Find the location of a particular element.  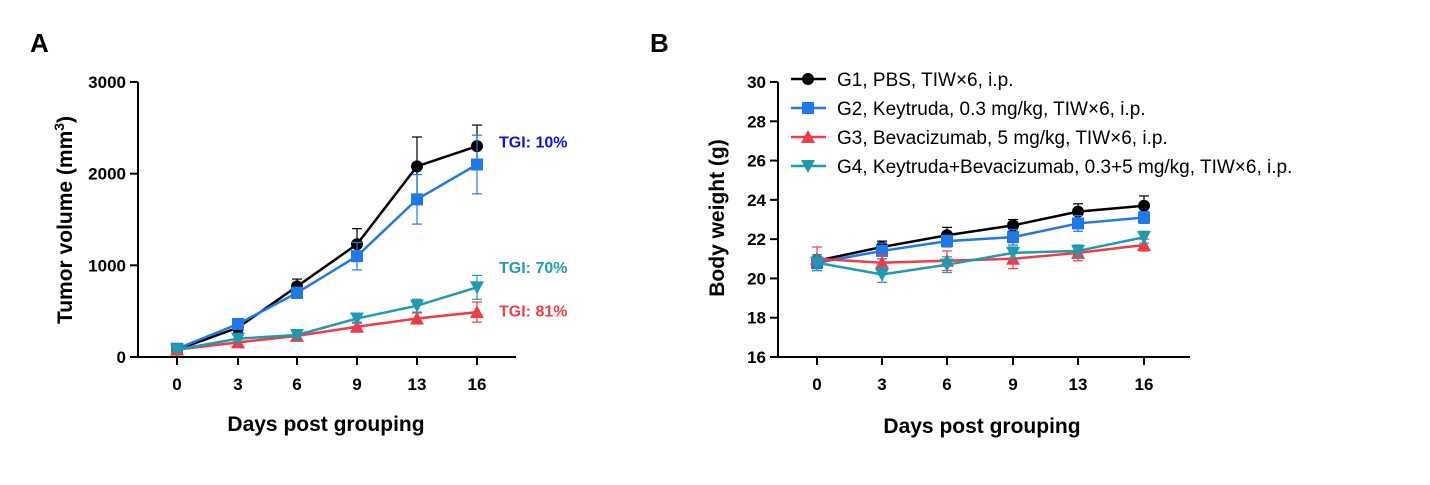

panel-b-y-tick-label: 24 is located at coordinates (756, 200).